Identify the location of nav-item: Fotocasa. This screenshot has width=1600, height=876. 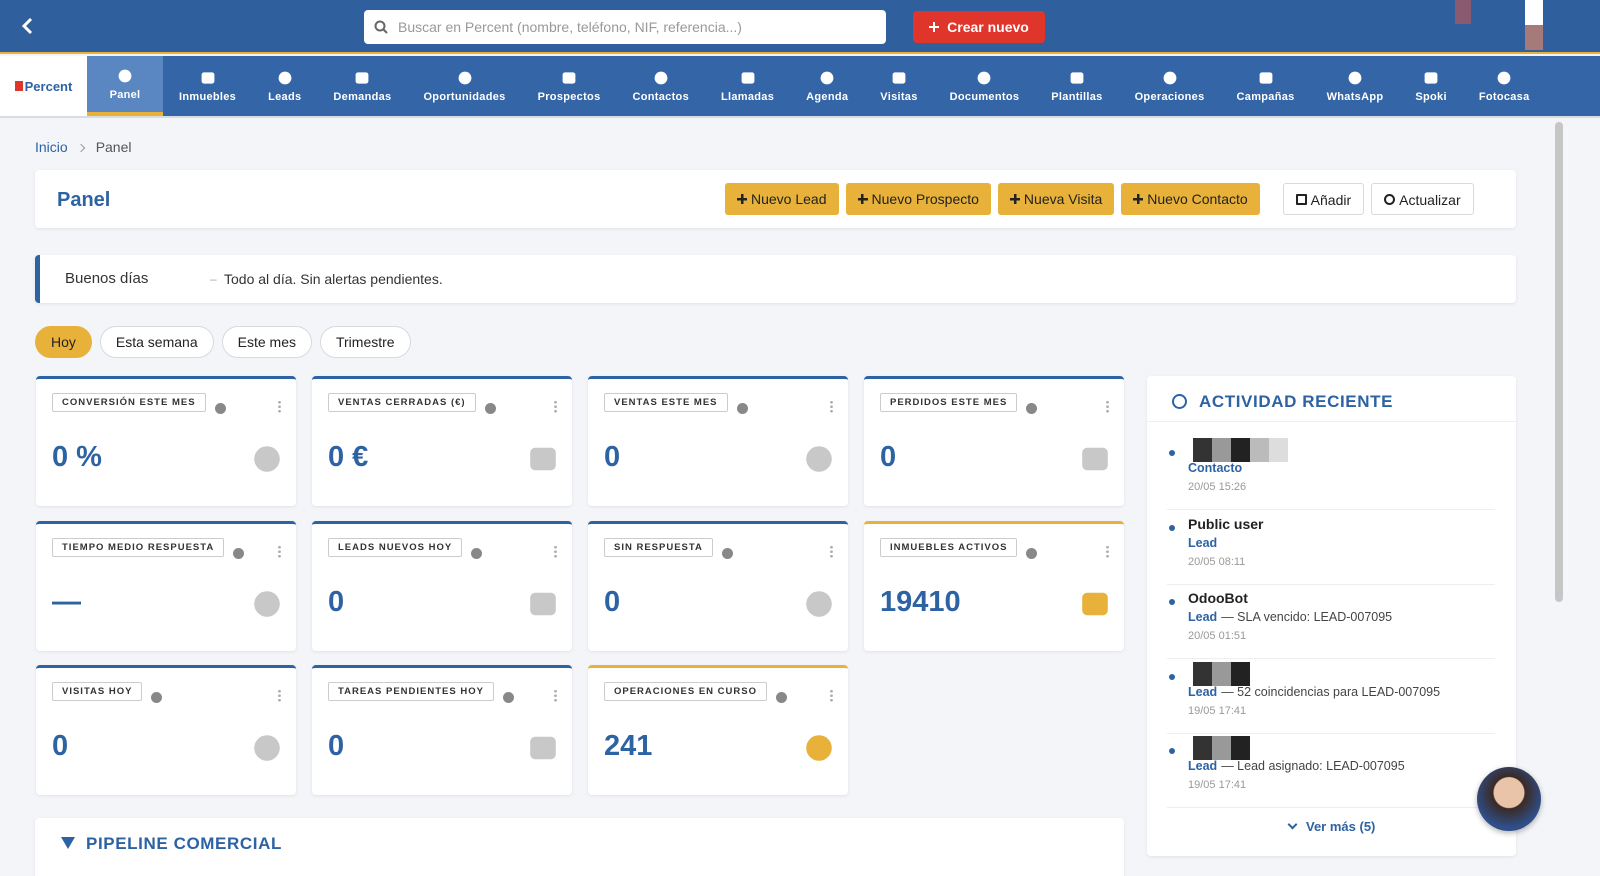
(1504, 86).